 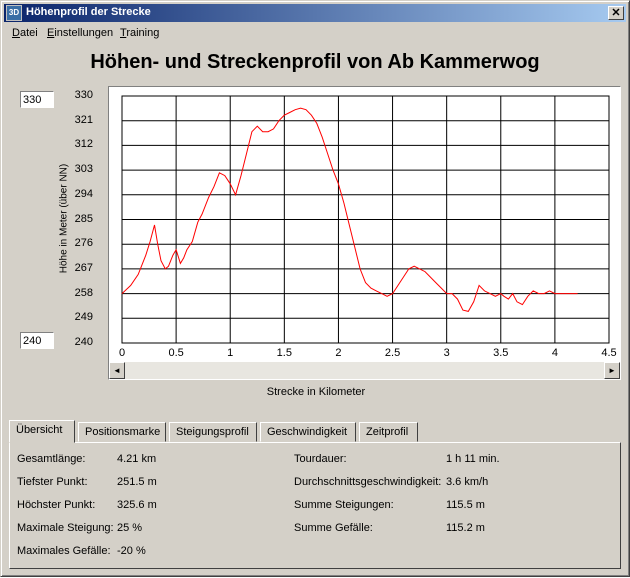 What do you see at coordinates (42, 431) in the screenshot?
I see `tab-uebersicht: Übersicht` at bounding box center [42, 431].